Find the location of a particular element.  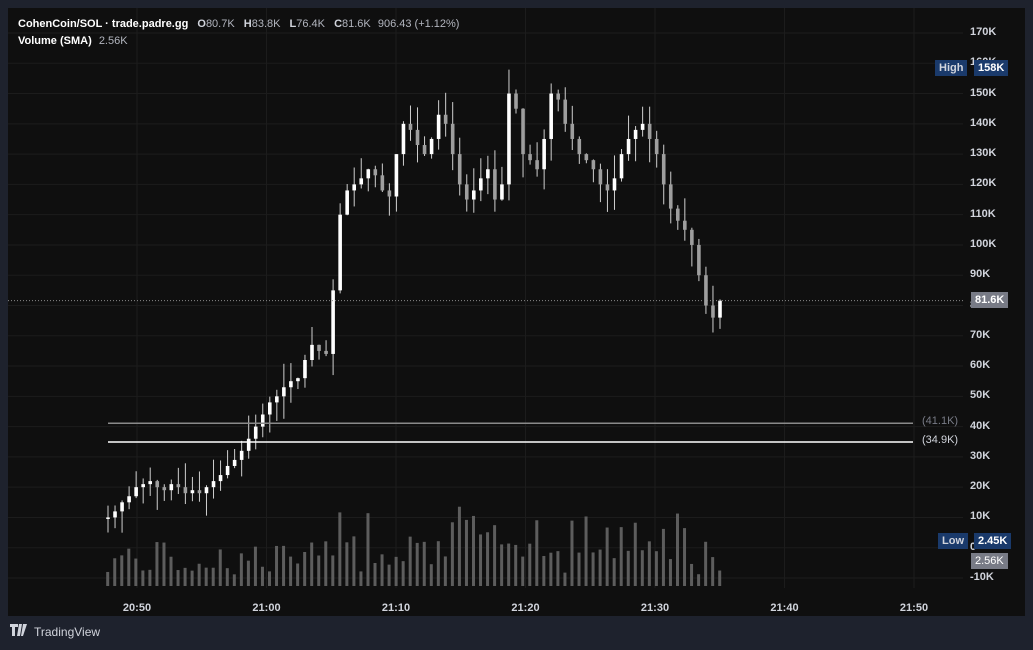

tradingview-logo-icon is located at coordinates (20, 631).